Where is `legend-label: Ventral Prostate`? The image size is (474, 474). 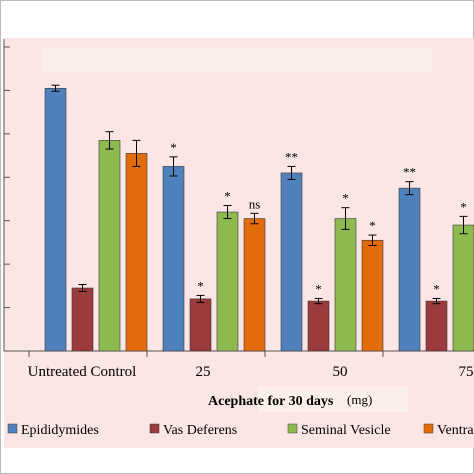
legend-label: Ventral Prostate is located at coordinates (455, 430).